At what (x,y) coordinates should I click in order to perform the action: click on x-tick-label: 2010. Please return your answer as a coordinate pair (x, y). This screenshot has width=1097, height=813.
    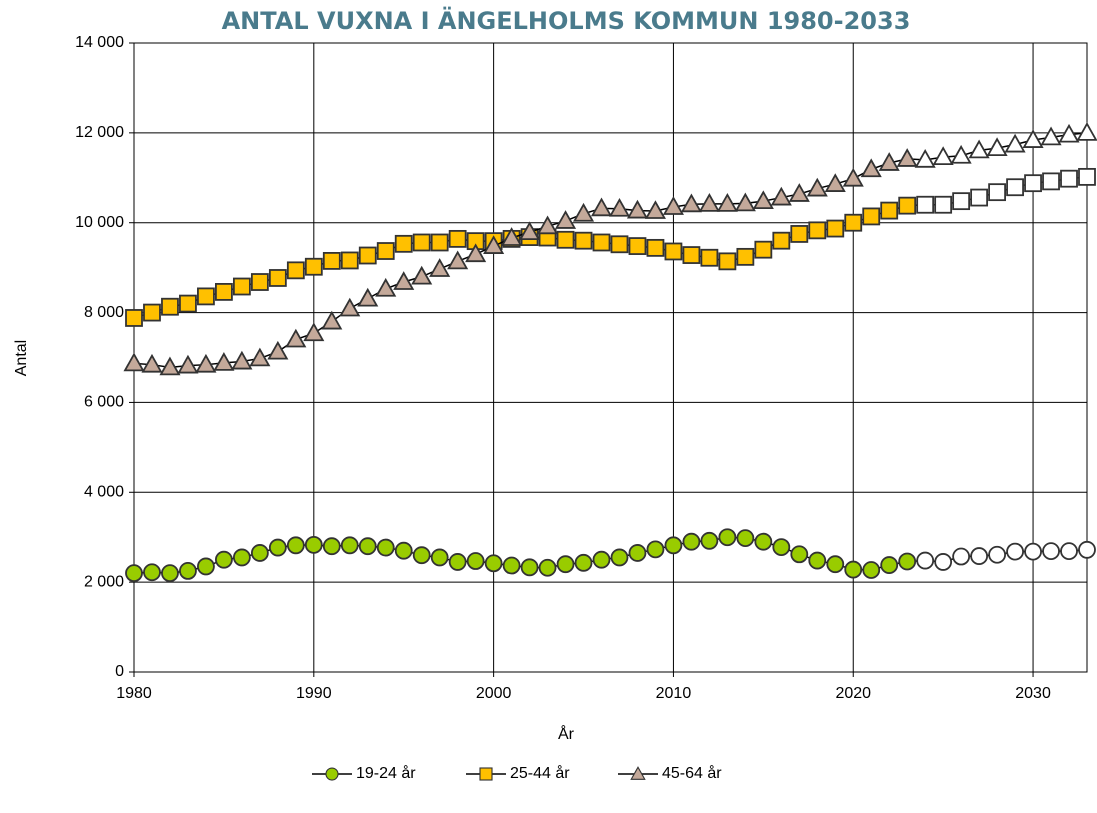
    Looking at the image, I should click on (674, 693).